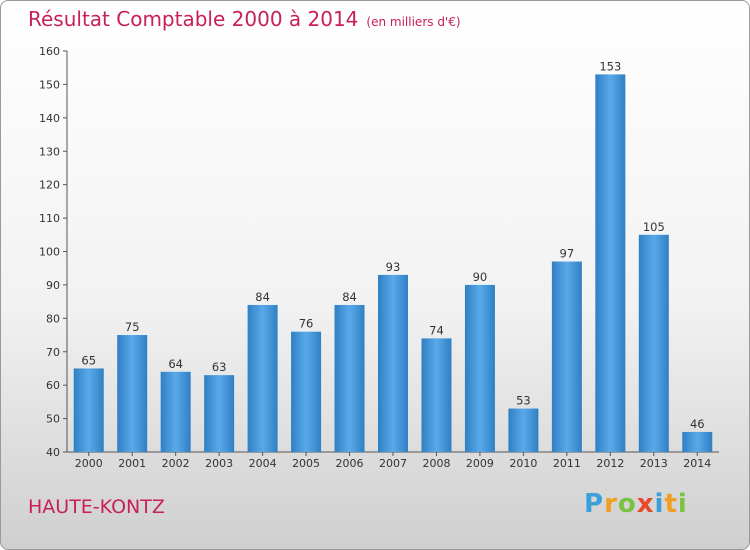 This screenshot has height=550, width=750. I want to click on y-tick-label: 160, so click(49, 51).